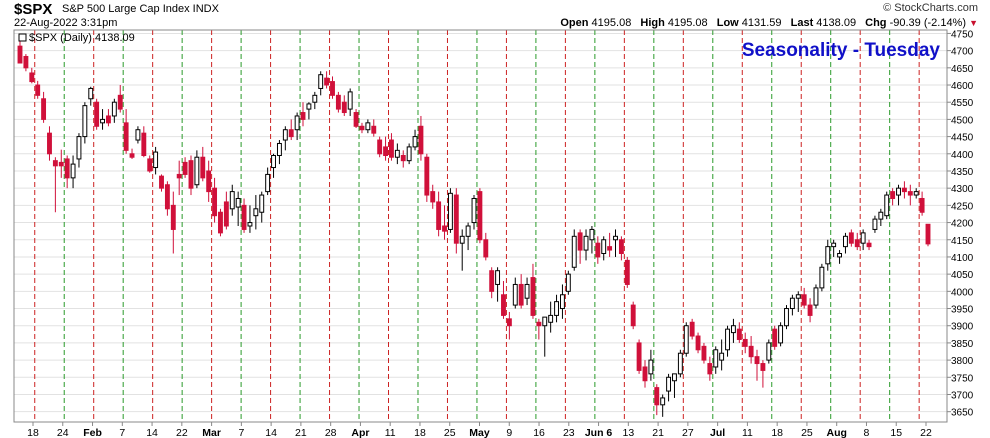 The width and height of the screenshot is (990, 438). Describe the element at coordinates (962, 258) in the screenshot. I see `y-tick-label: 4100` at that location.